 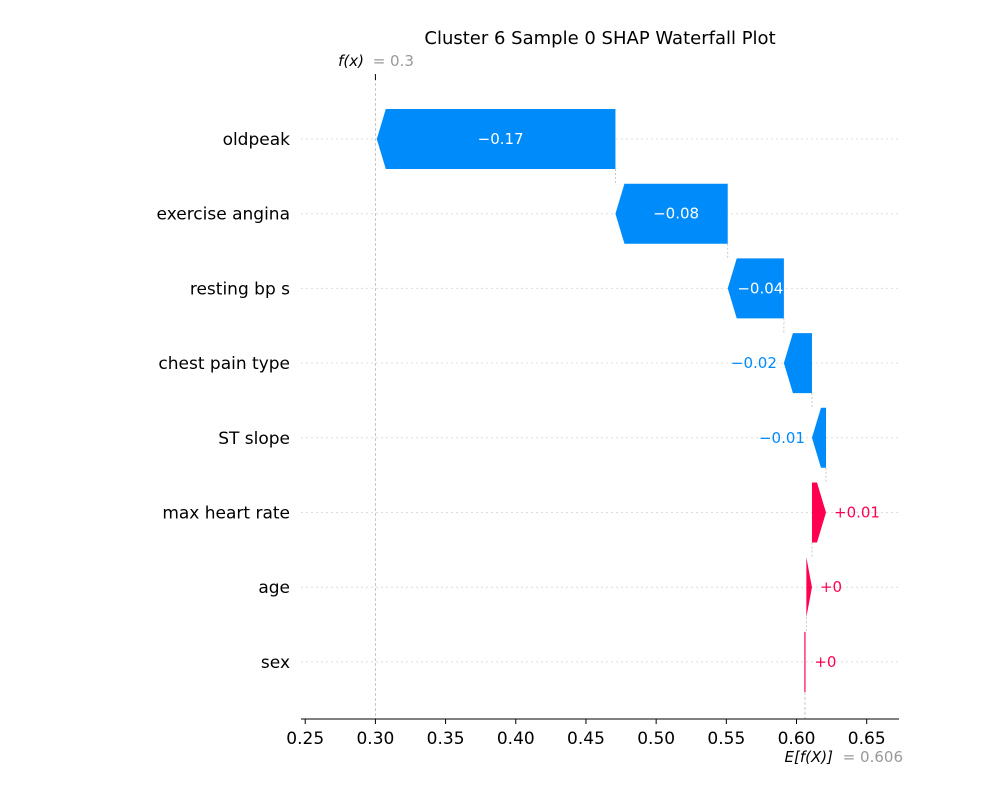 What do you see at coordinates (754, 363) in the screenshot?
I see `shap-value-label: −0.02` at bounding box center [754, 363].